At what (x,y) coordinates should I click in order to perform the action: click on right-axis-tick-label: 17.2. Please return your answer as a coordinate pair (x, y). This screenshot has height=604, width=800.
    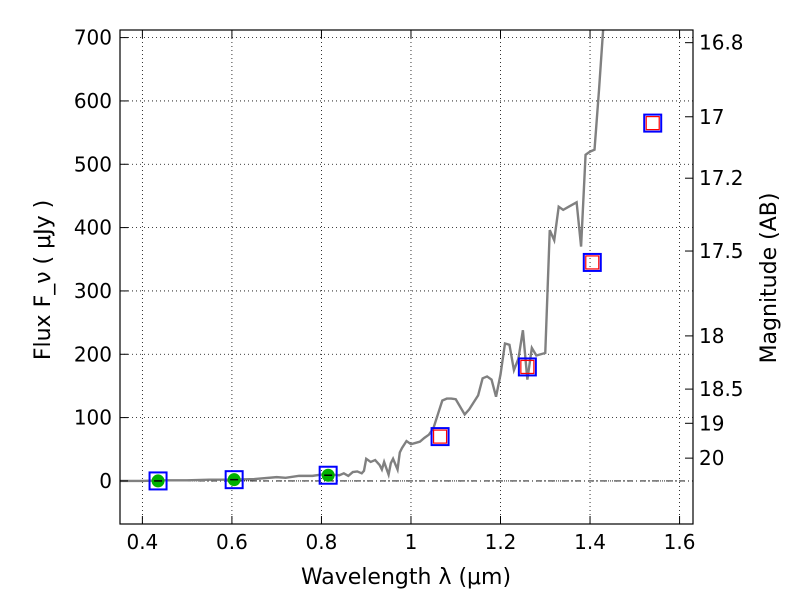
    Looking at the image, I should click on (721, 178).